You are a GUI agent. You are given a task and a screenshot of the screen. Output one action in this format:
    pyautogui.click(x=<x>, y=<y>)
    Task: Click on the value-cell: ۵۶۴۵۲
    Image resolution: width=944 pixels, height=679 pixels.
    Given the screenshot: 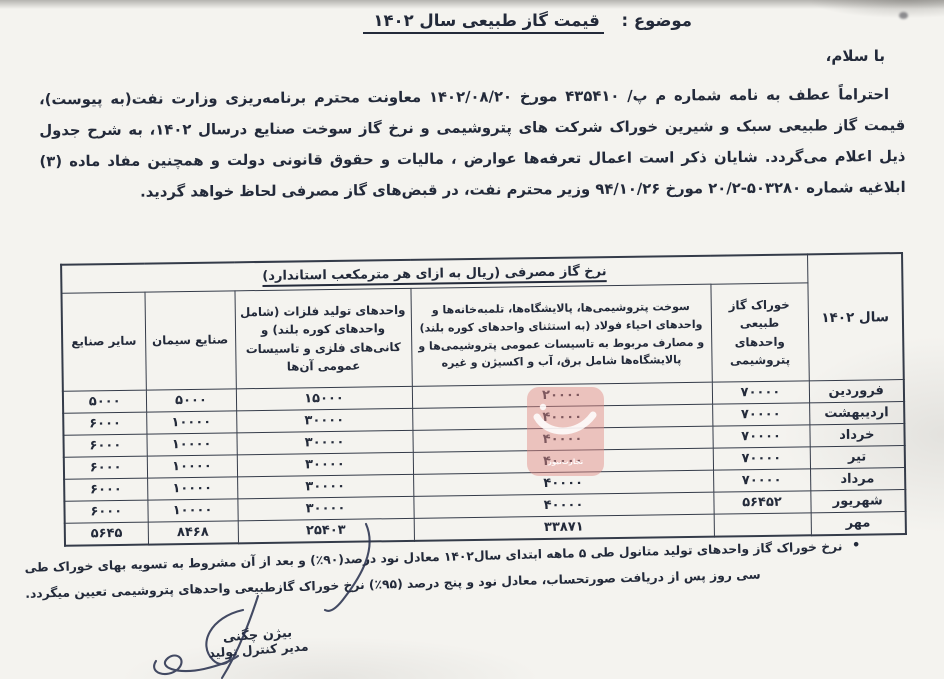 What is the action you would take?
    pyautogui.click(x=762, y=502)
    